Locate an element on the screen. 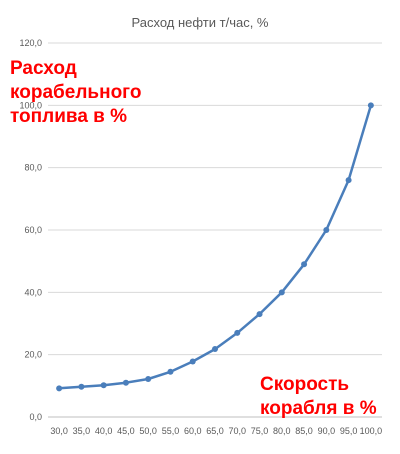 The height and width of the screenshot is (454, 400). x-tick-label: 70,0 is located at coordinates (238, 431).